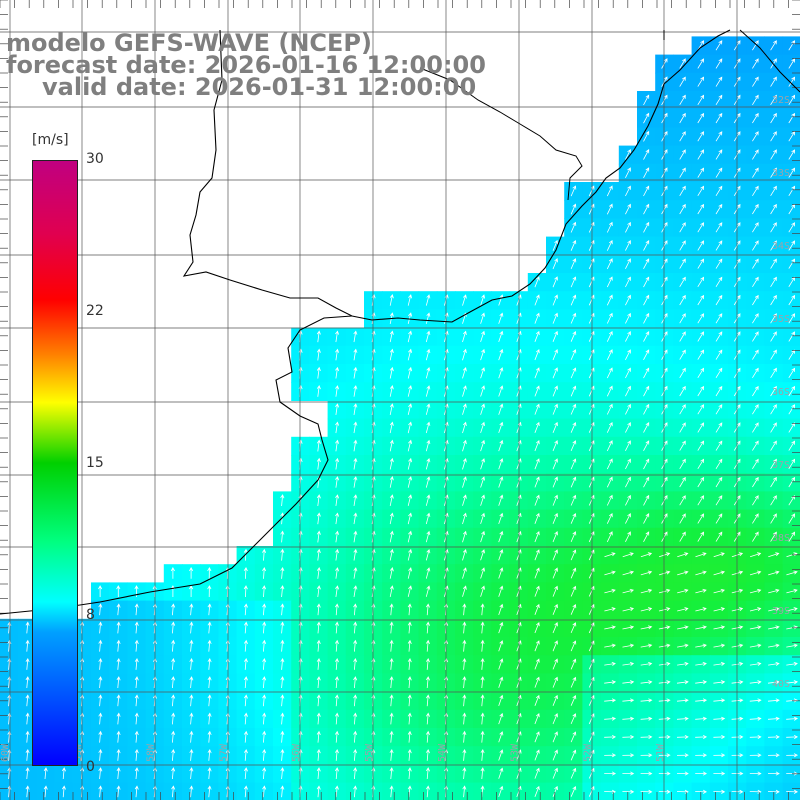 The height and width of the screenshot is (800, 800). What do you see at coordinates (78, 752) in the screenshot?
I see `longitude-label: 59W` at bounding box center [78, 752].